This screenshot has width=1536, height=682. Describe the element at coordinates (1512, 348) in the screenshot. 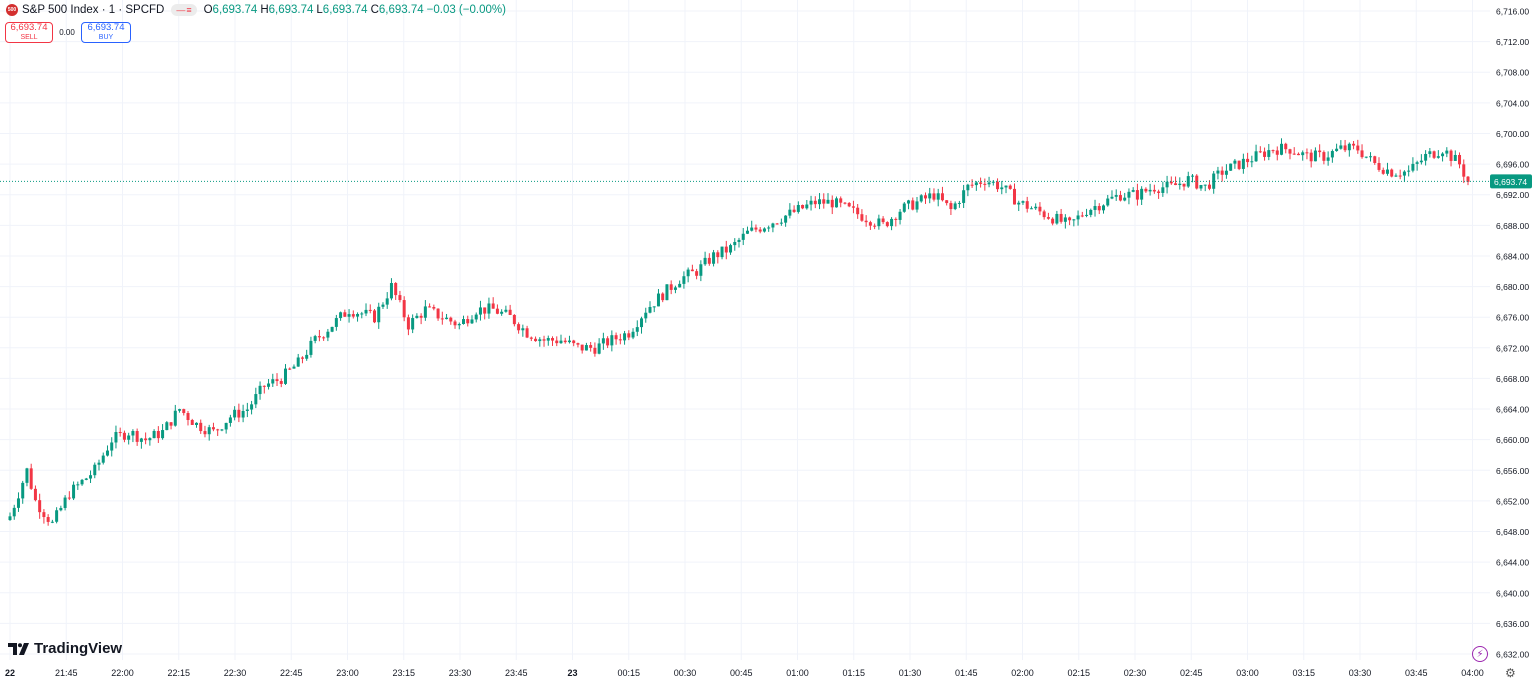

I see `price-label: 6,672.00` at that location.